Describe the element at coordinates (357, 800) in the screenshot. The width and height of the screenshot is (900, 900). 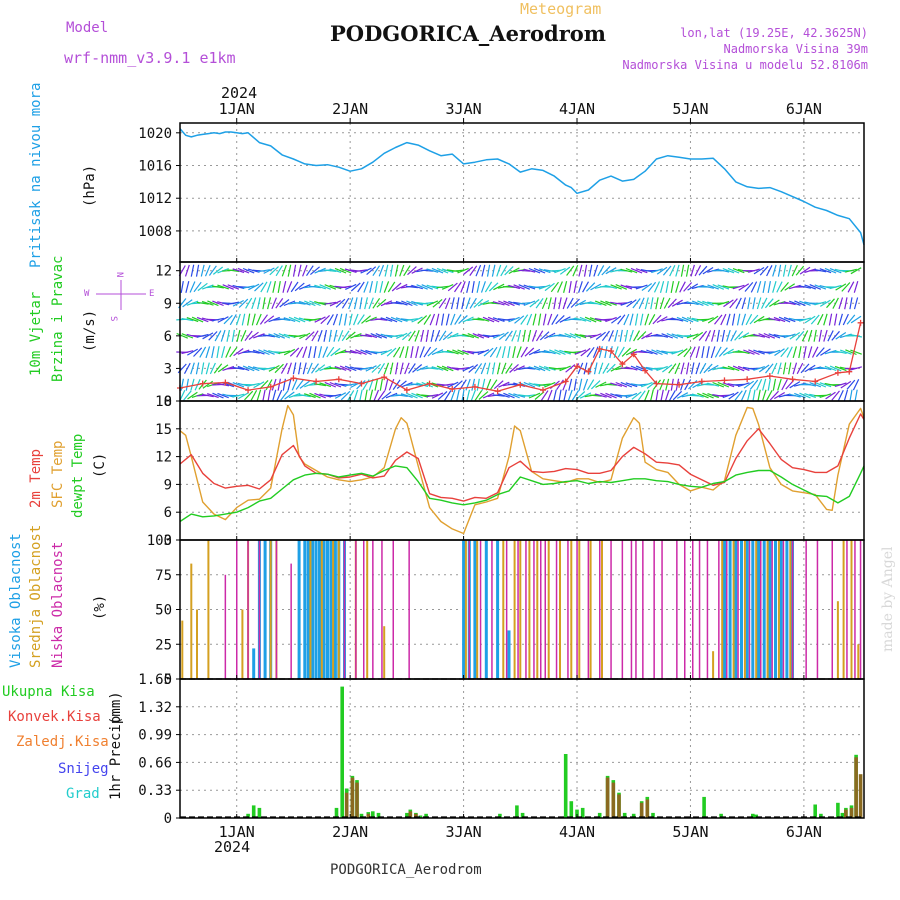
I see `precip-conv-bar` at that location.